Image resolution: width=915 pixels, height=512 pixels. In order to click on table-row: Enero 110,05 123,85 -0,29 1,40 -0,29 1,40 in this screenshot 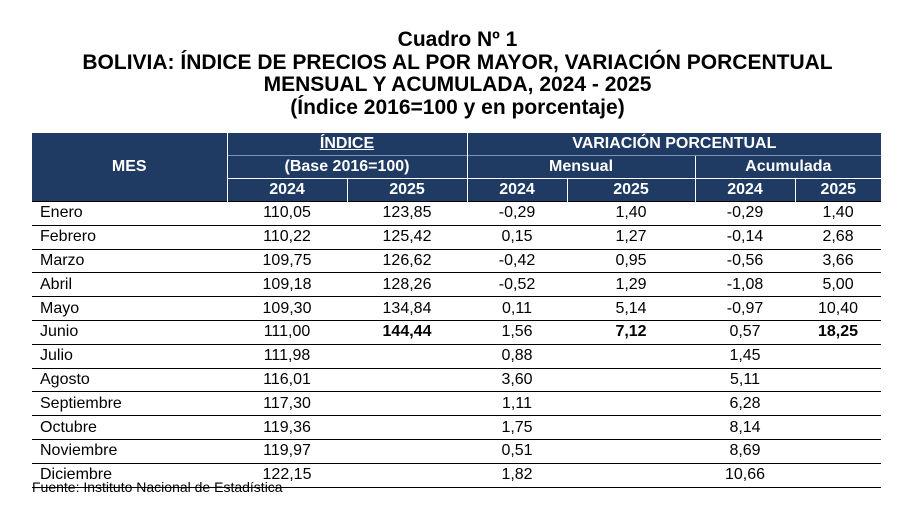, I will do `click(457, 213)`.